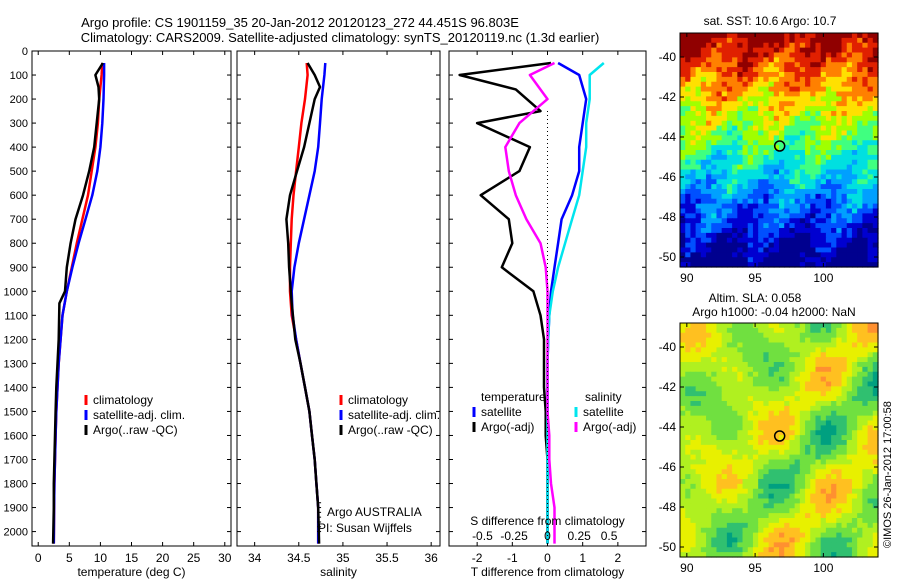 This screenshot has width=900, height=580. What do you see at coordinates (16, 436) in the screenshot?
I see `y-tick-label: 1600` at bounding box center [16, 436].